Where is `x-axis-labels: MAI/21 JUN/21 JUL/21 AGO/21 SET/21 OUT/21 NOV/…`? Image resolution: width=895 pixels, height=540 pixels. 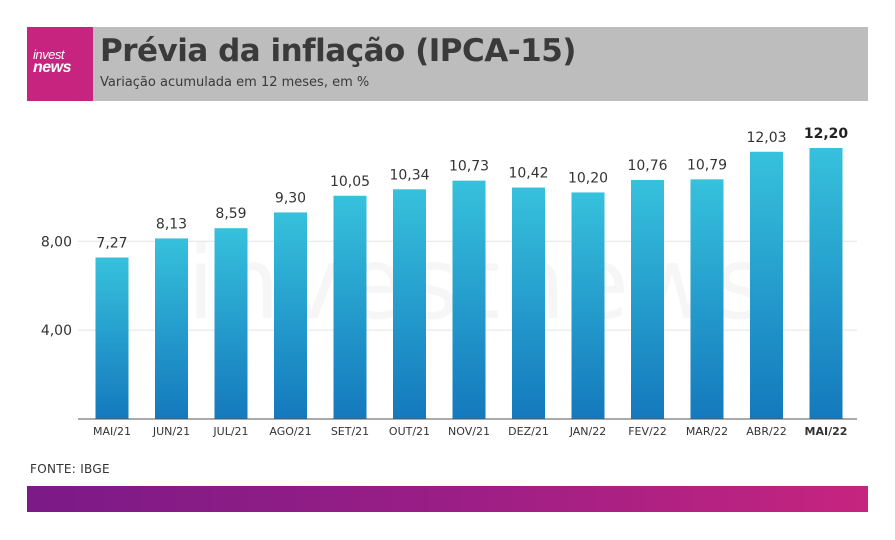
x-axis-labels: MAI/21 JUN/21 JUL/21 AGO/21 SET/21 OUT/21 NOV/… is located at coordinates (470, 431).